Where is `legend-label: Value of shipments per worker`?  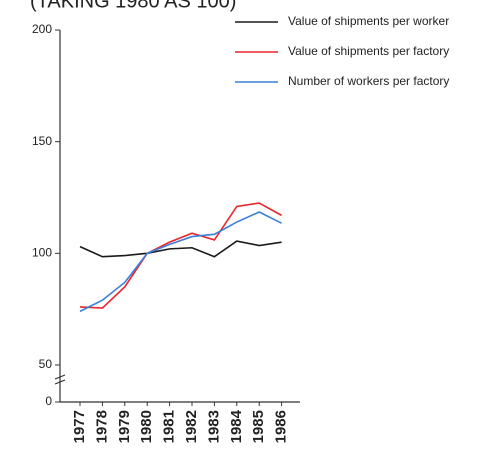
legend-label: Value of shipments per worker is located at coordinates (368, 21).